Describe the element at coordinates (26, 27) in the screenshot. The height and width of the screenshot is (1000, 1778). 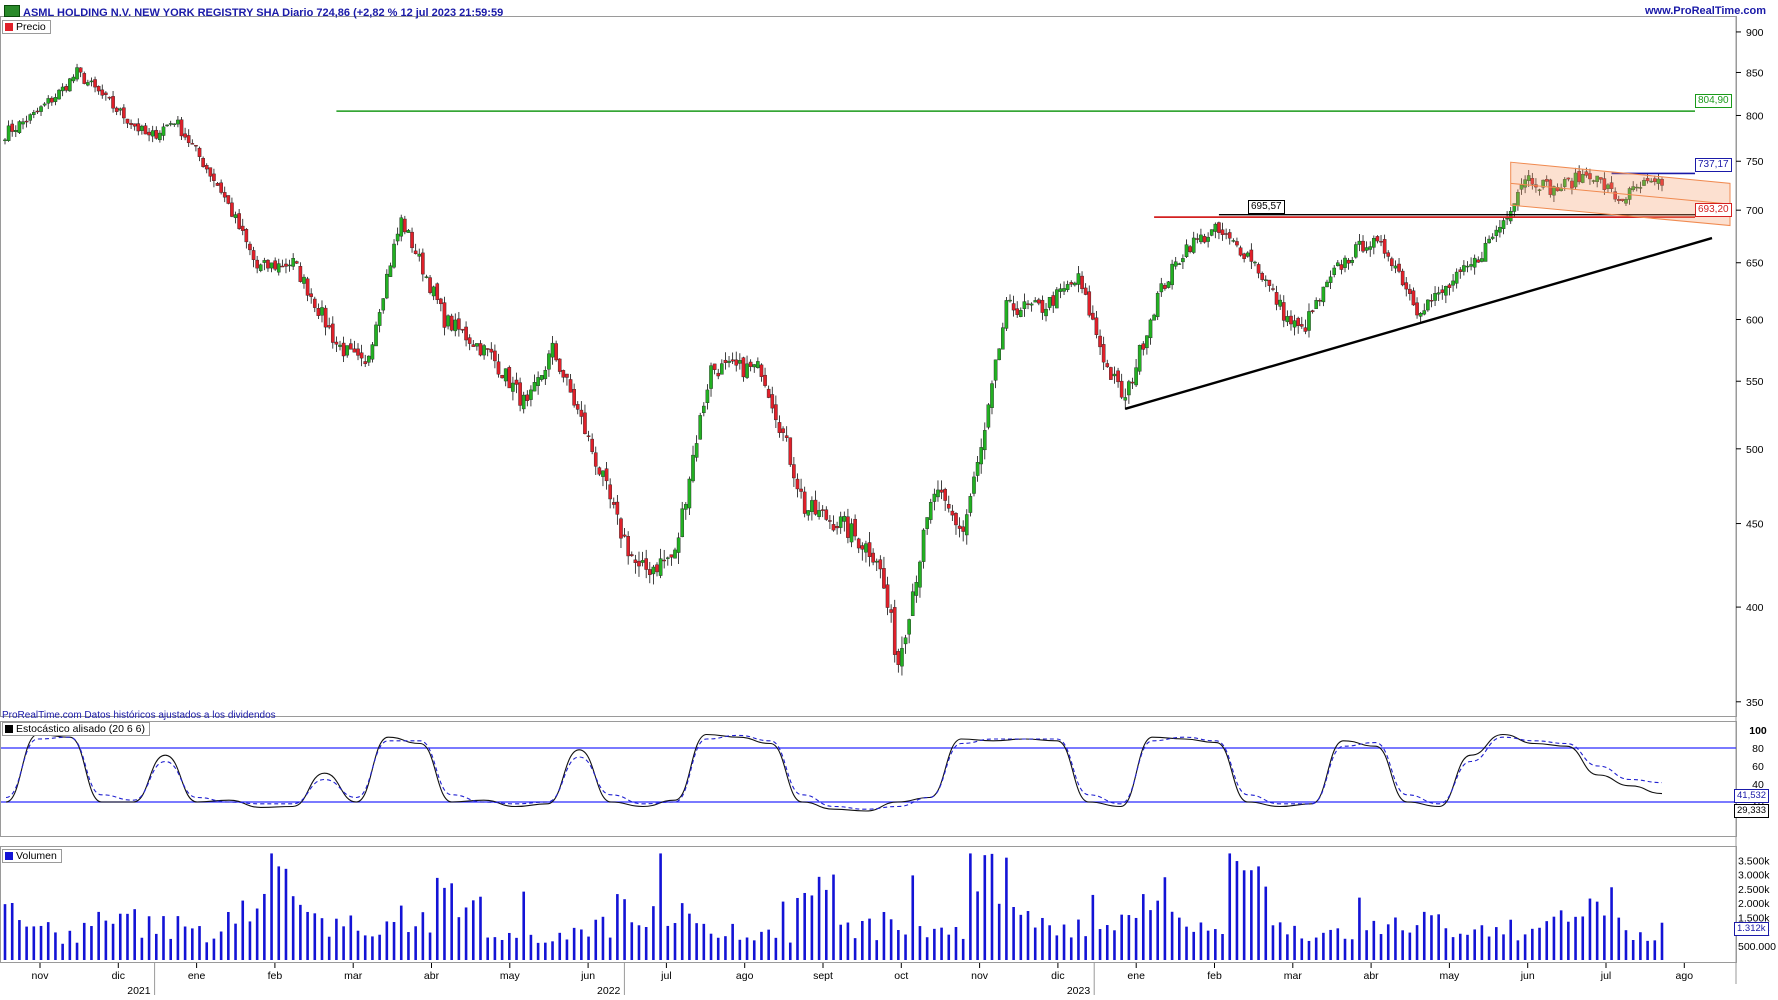
I see `price-panel-title: Precio` at that location.